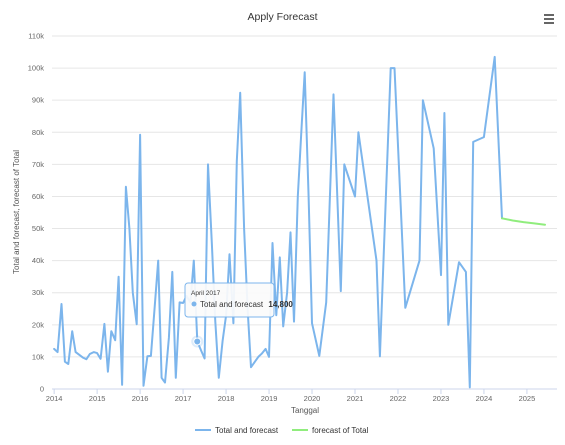 The height and width of the screenshot is (445, 565). Describe the element at coordinates (38, 228) in the screenshot. I see `y-tick-label: 50k` at that location.